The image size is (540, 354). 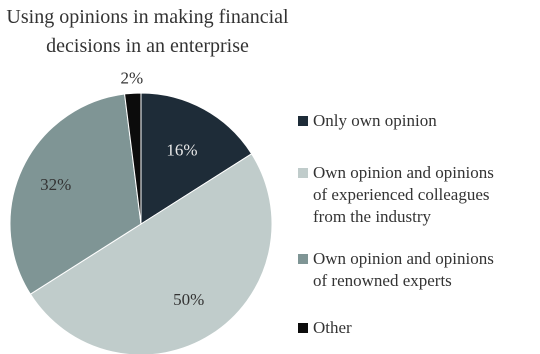 What do you see at coordinates (131, 78) in the screenshot?
I see `slice-data-label: 2%` at bounding box center [131, 78].